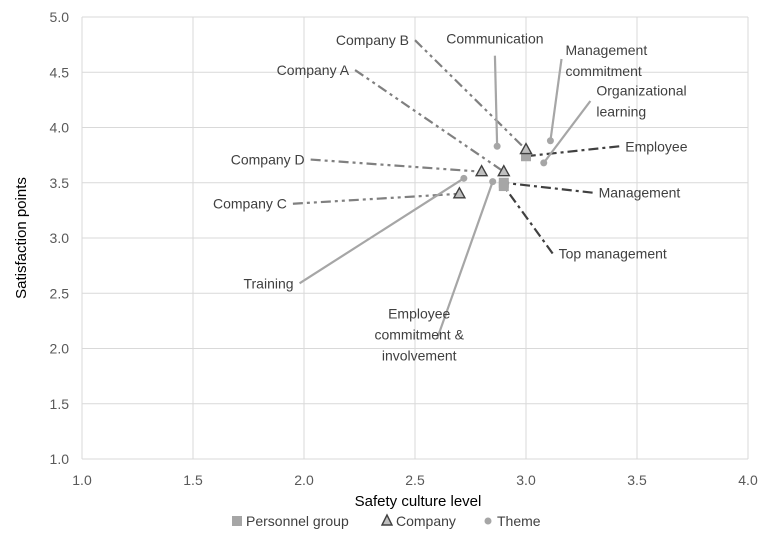 The height and width of the screenshot is (541, 768). Describe the element at coordinates (641, 100) in the screenshot. I see `point-label: Organizational learning` at that location.